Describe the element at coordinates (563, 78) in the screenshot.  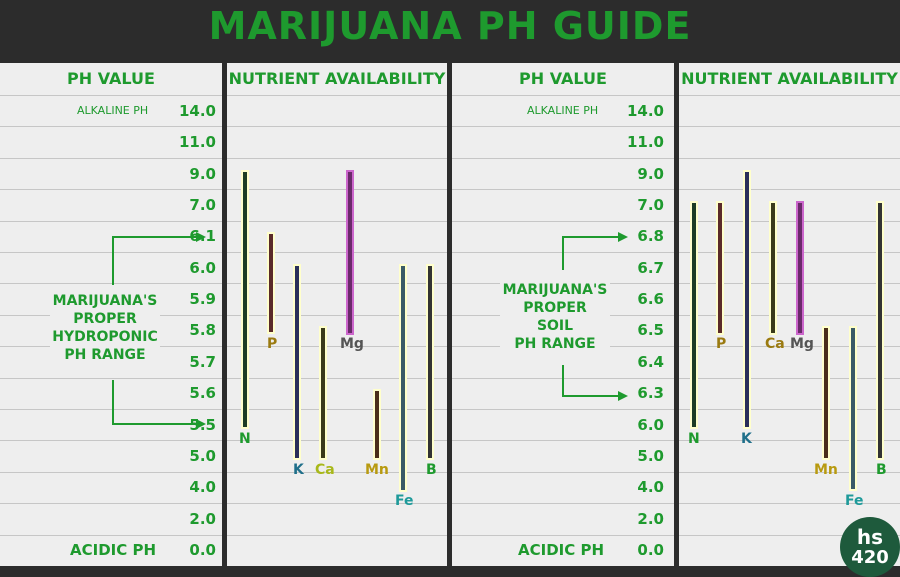
I see `right-ph-header: PH VALUE` at that location.